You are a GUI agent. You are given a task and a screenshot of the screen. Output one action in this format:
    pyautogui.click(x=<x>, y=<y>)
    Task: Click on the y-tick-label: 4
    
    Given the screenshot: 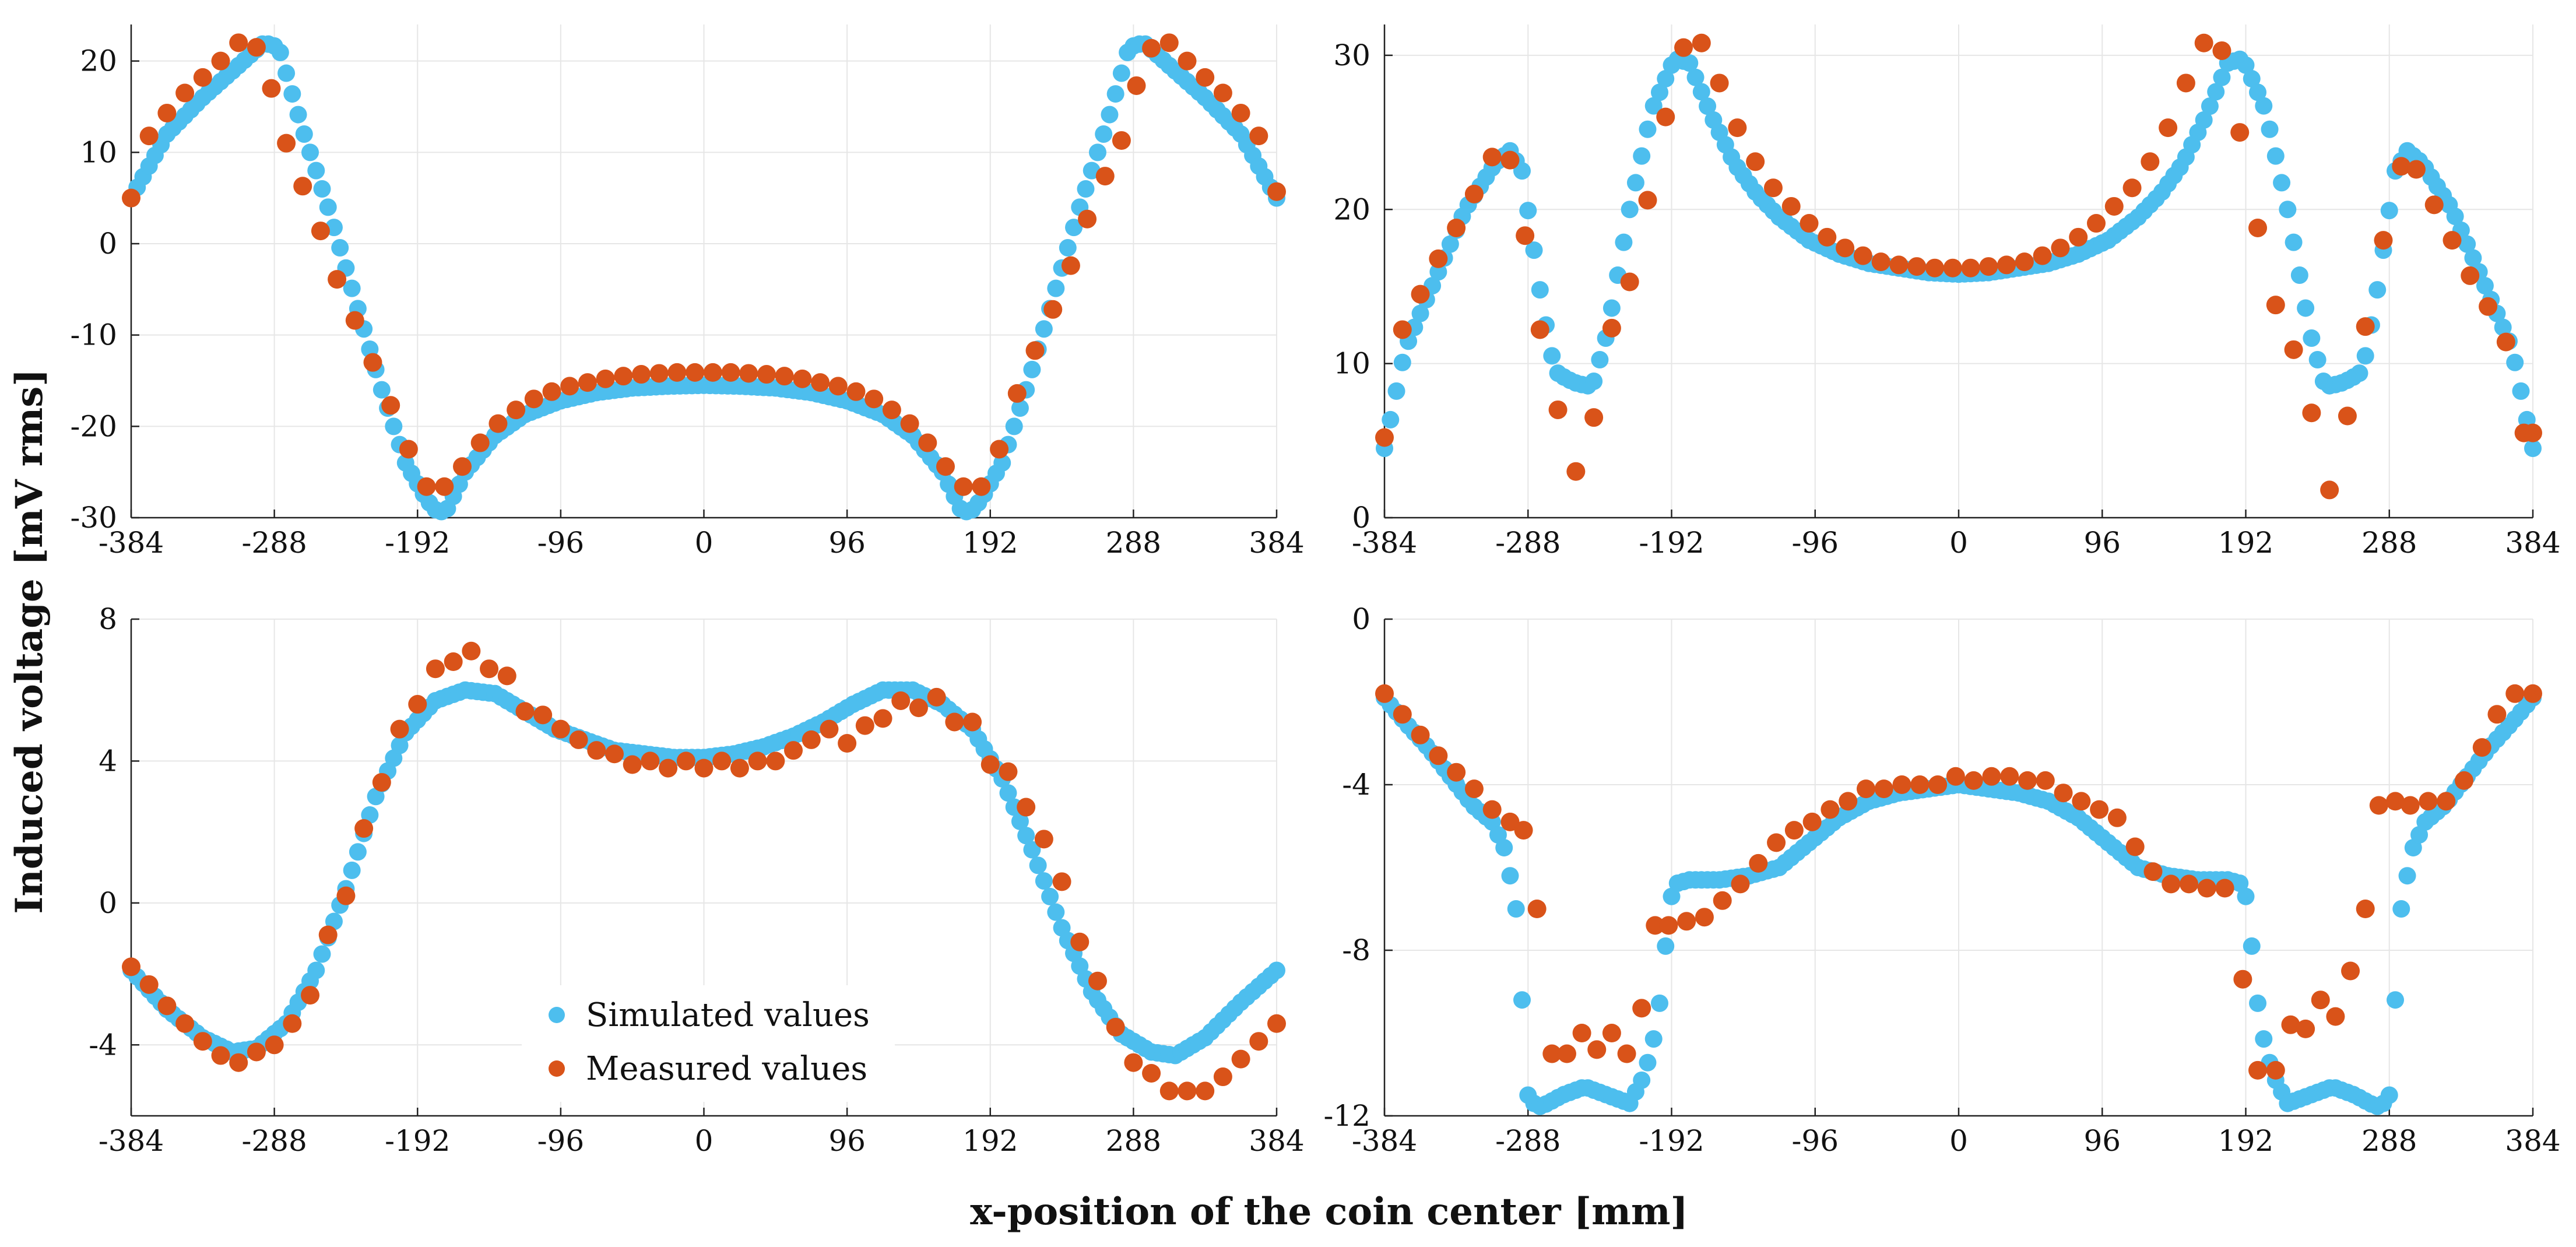 What is the action you would take?
    pyautogui.click(x=108, y=761)
    